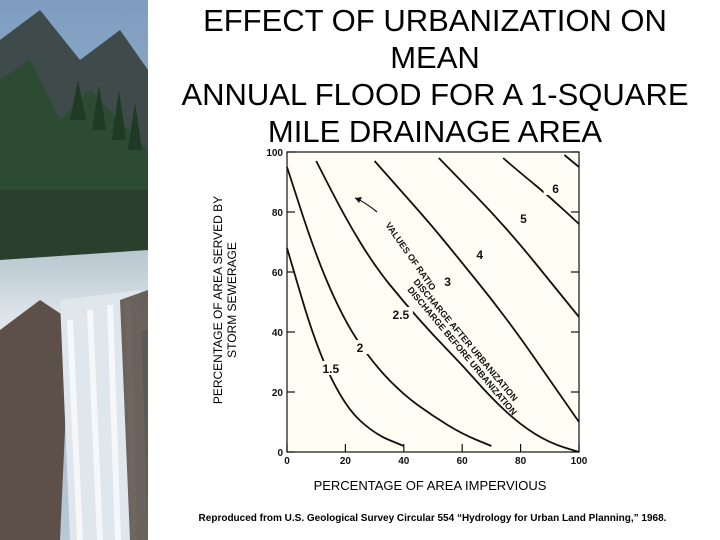 The height and width of the screenshot is (540, 720). Describe the element at coordinates (358, 200) in the screenshot. I see `ratio-arrowhead` at that location.